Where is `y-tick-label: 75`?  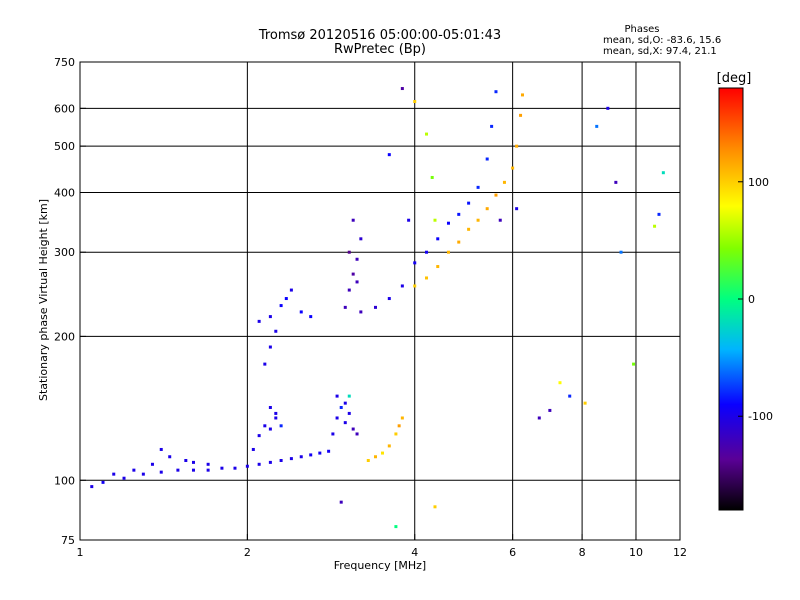
y-tick-label: 75 is located at coordinates (68, 540).